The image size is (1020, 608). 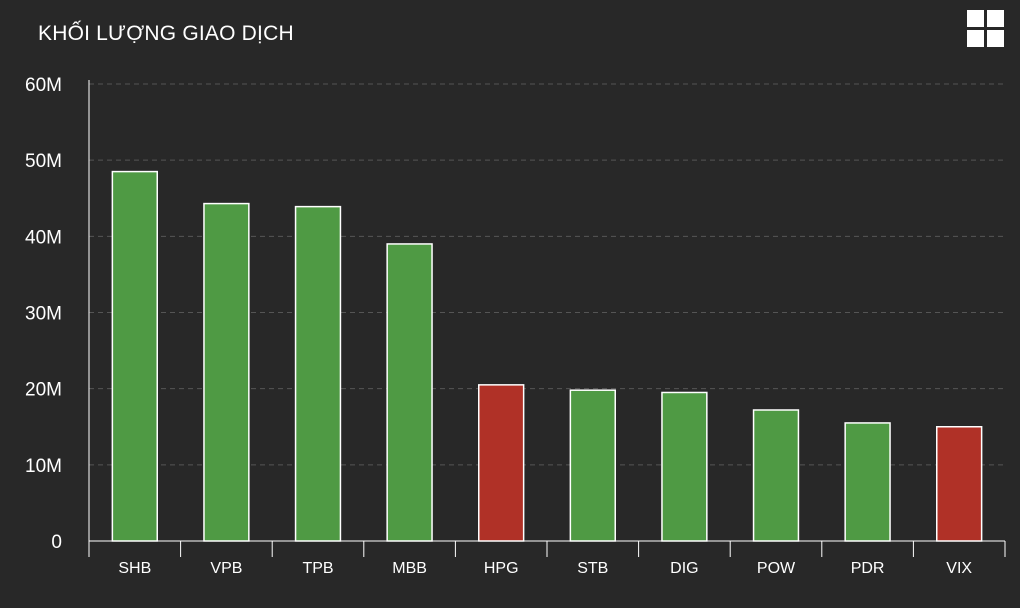 What do you see at coordinates (684, 466) in the screenshot?
I see `bar-dig` at bounding box center [684, 466].